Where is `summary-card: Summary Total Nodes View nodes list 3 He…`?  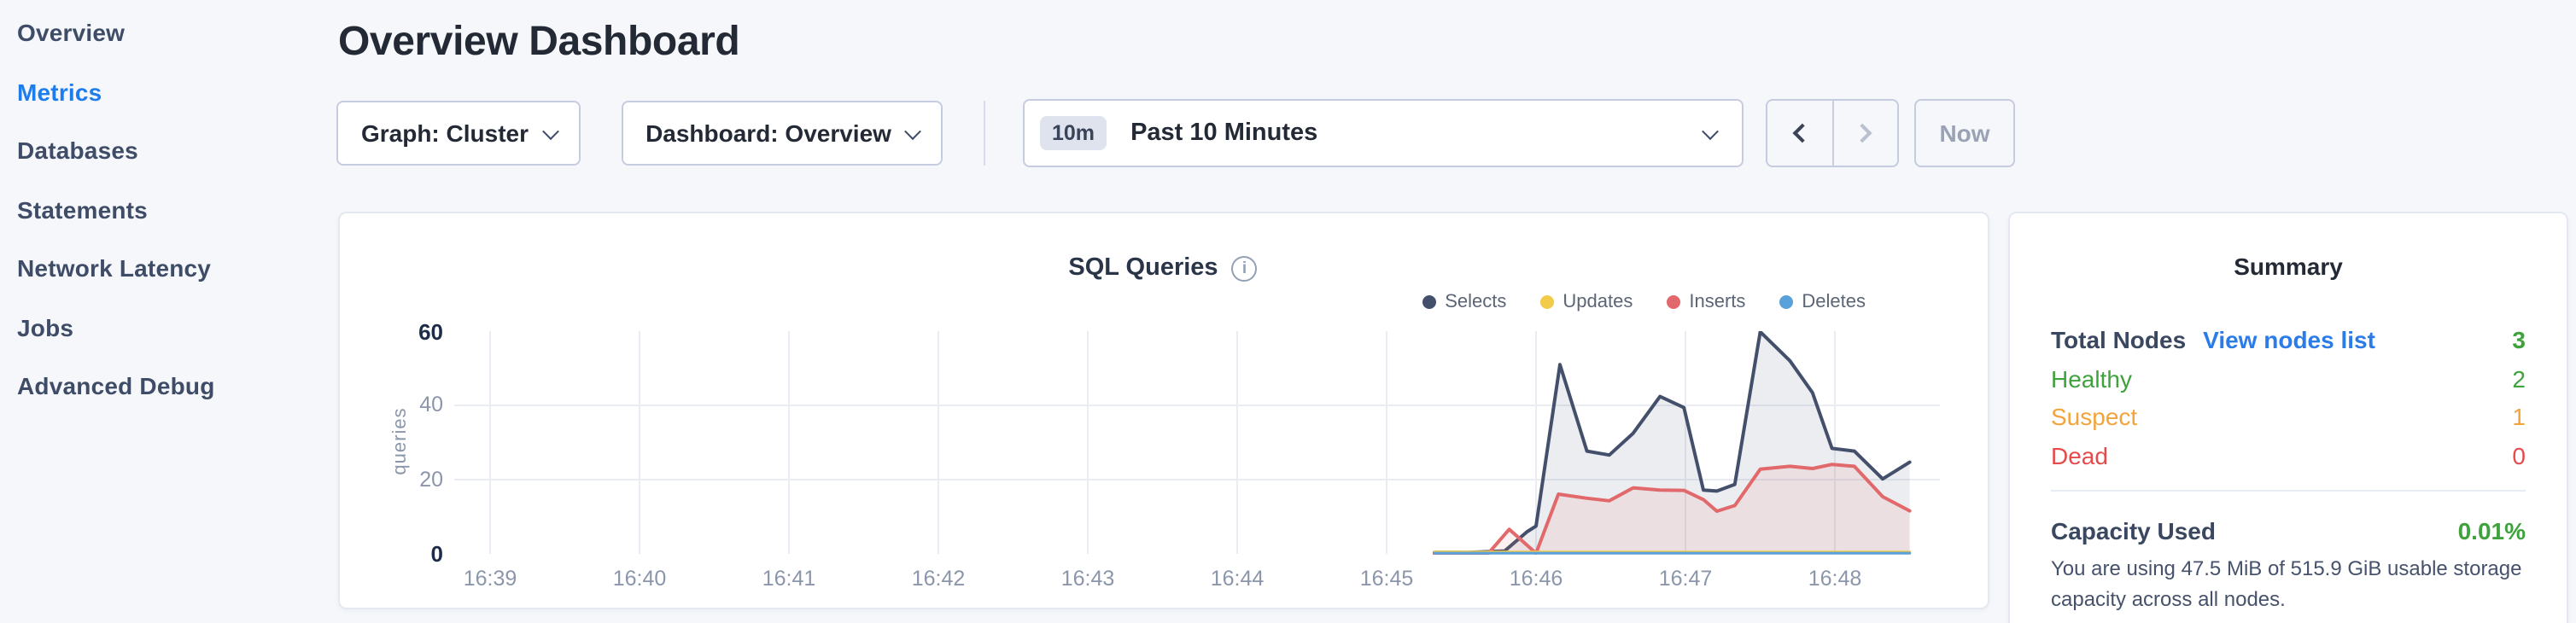
summary-card: Summary Total Nodes View nodes list 3 He… is located at coordinates (2288, 417).